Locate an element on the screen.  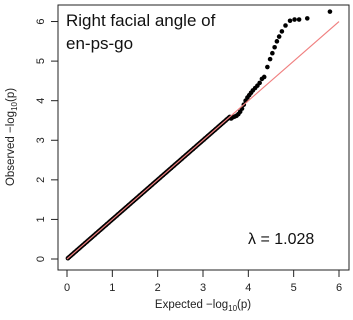
x-axis: 0 1 2 3 4 5 6 is located at coordinates (203, 282).